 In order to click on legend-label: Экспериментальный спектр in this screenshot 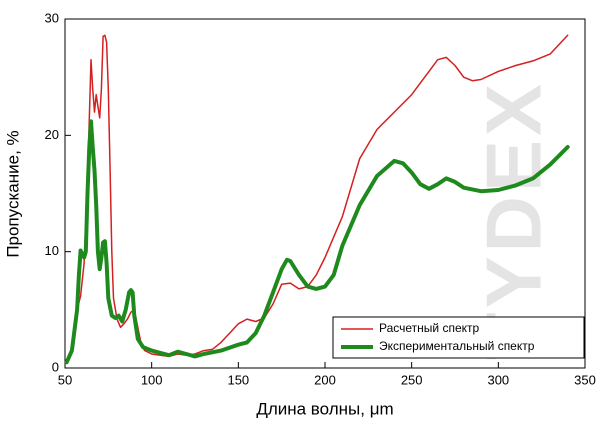, I will do `click(457, 346)`.